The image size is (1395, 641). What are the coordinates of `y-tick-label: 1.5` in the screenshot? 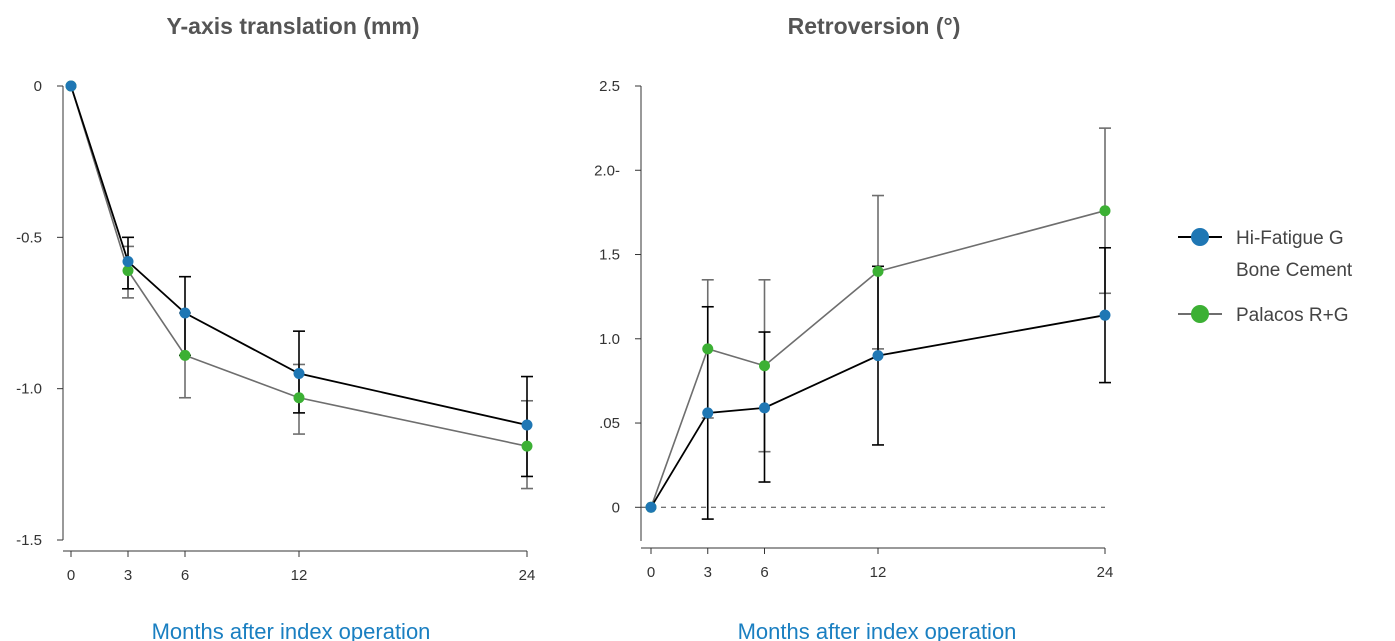 It's located at (609, 255).